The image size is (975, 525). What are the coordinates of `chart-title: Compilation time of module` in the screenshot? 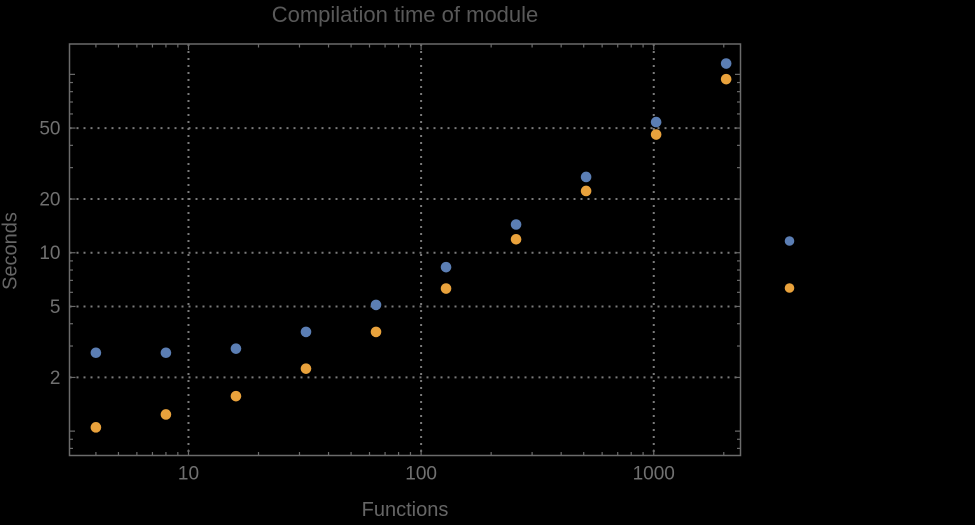 It's located at (405, 14).